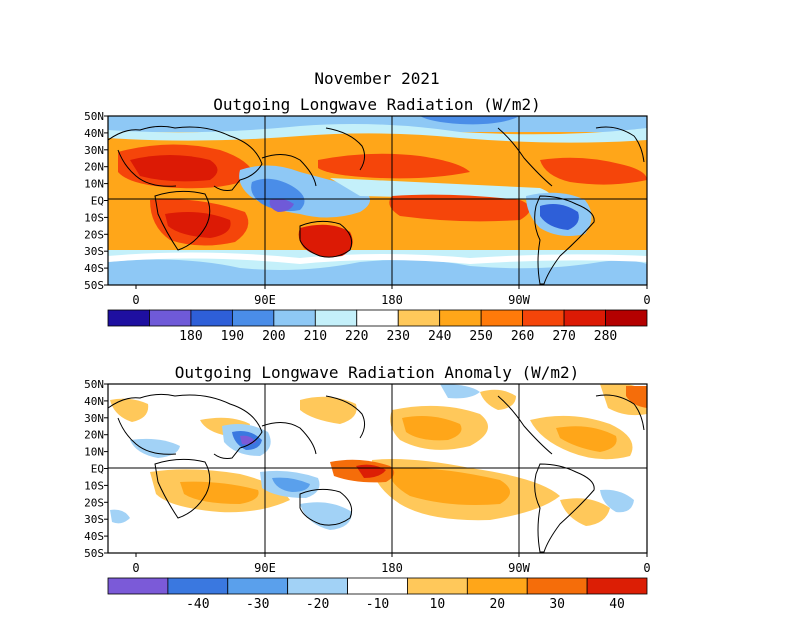  I want to click on colorbar-label: 230, so click(397, 336).